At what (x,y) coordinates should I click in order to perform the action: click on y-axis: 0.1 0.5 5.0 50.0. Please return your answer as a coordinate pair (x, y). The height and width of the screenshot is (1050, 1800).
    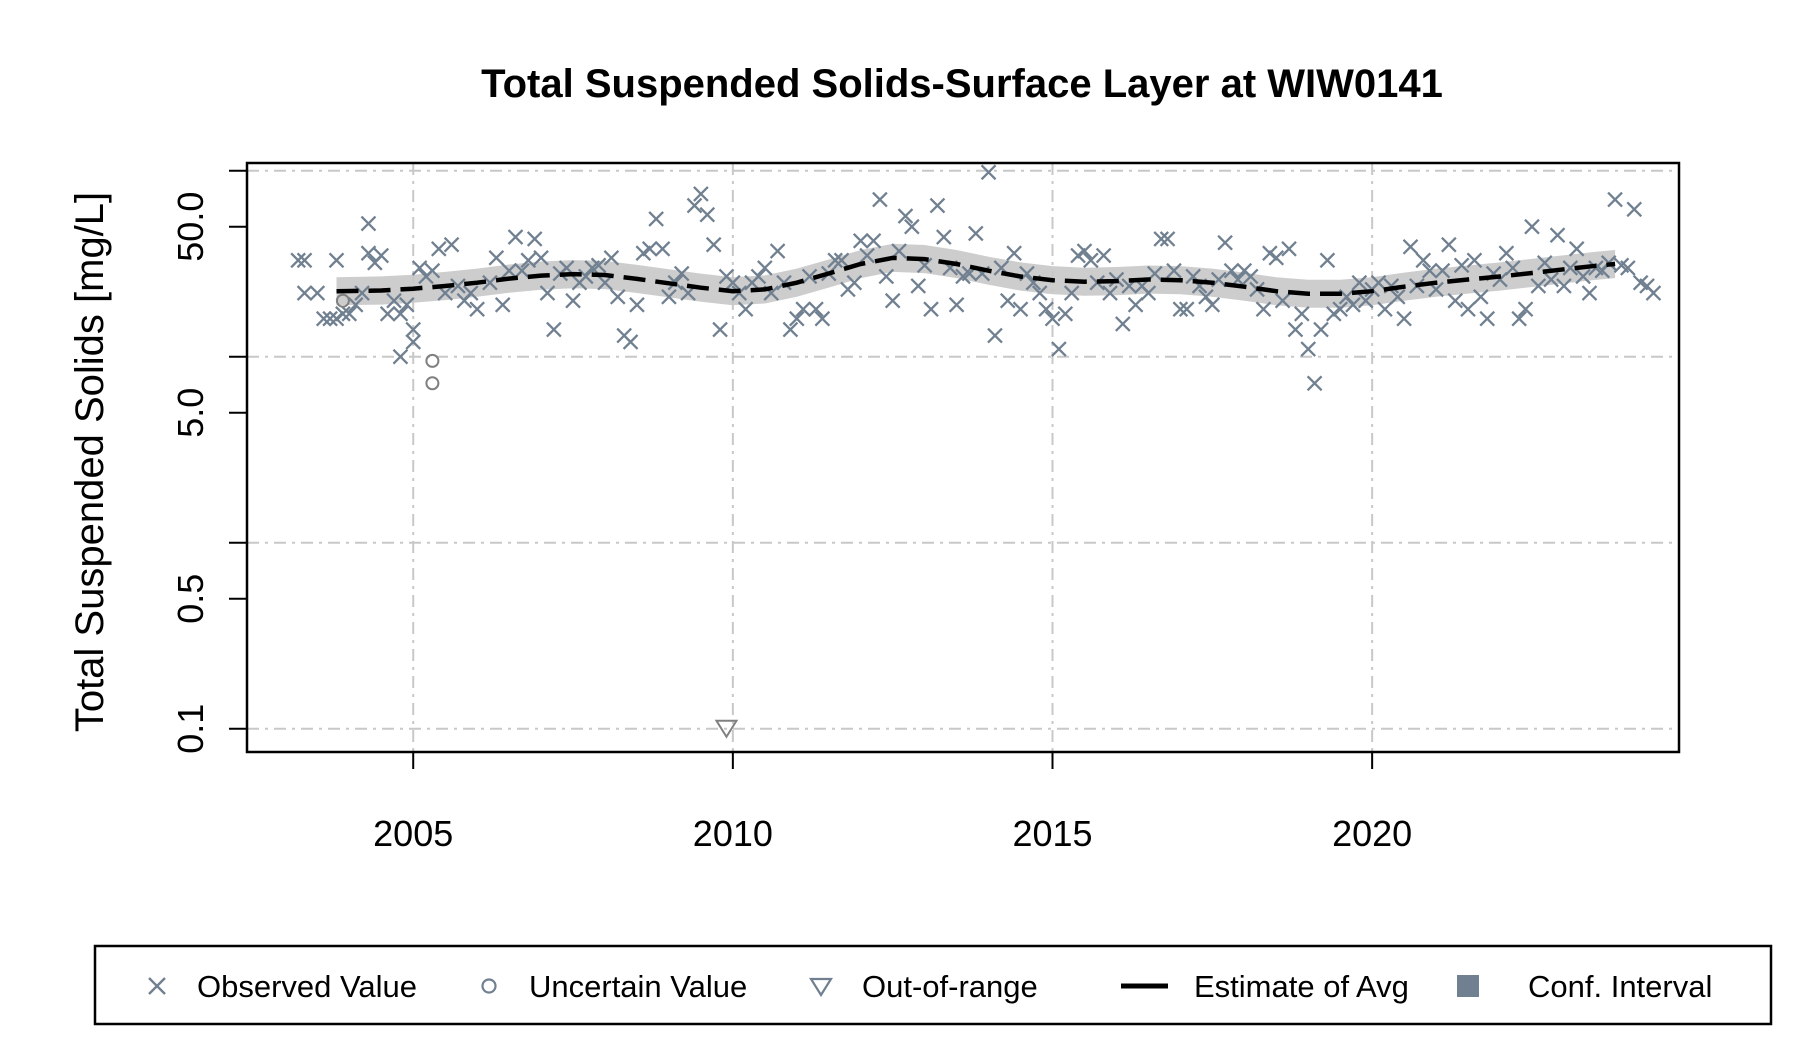
    Looking at the image, I should click on (208, 461).